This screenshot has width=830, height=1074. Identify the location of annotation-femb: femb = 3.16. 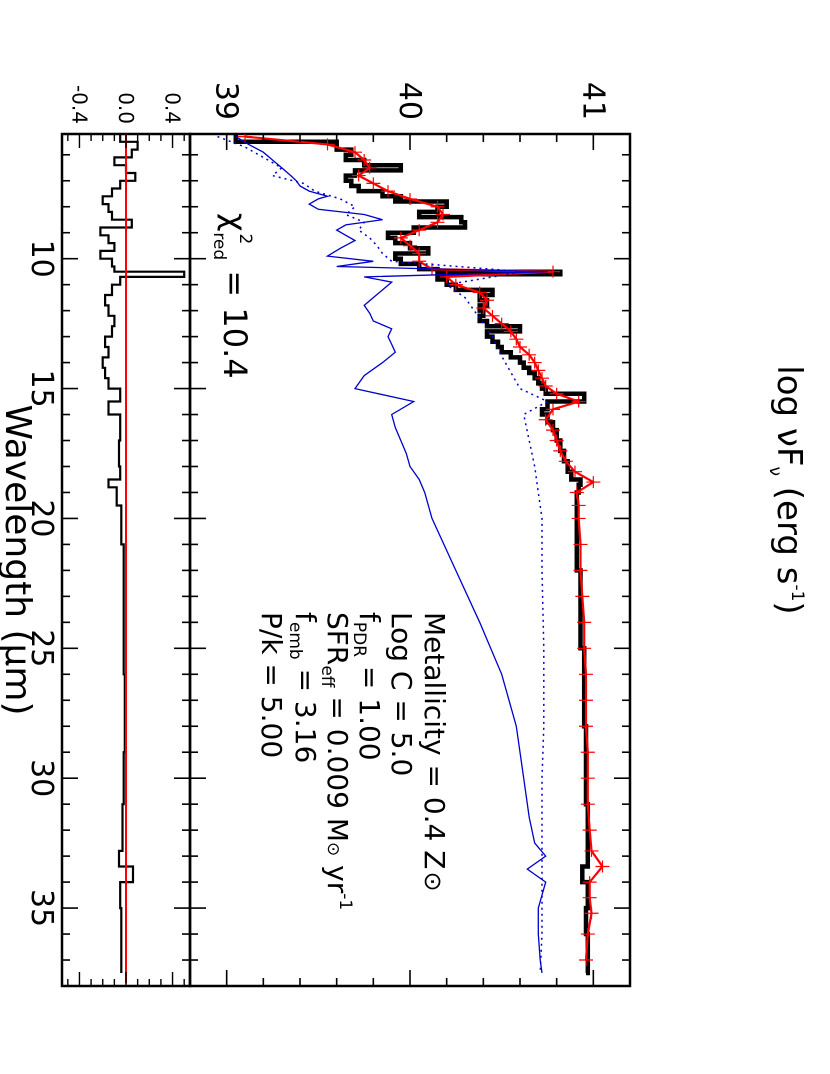
(303, 687).